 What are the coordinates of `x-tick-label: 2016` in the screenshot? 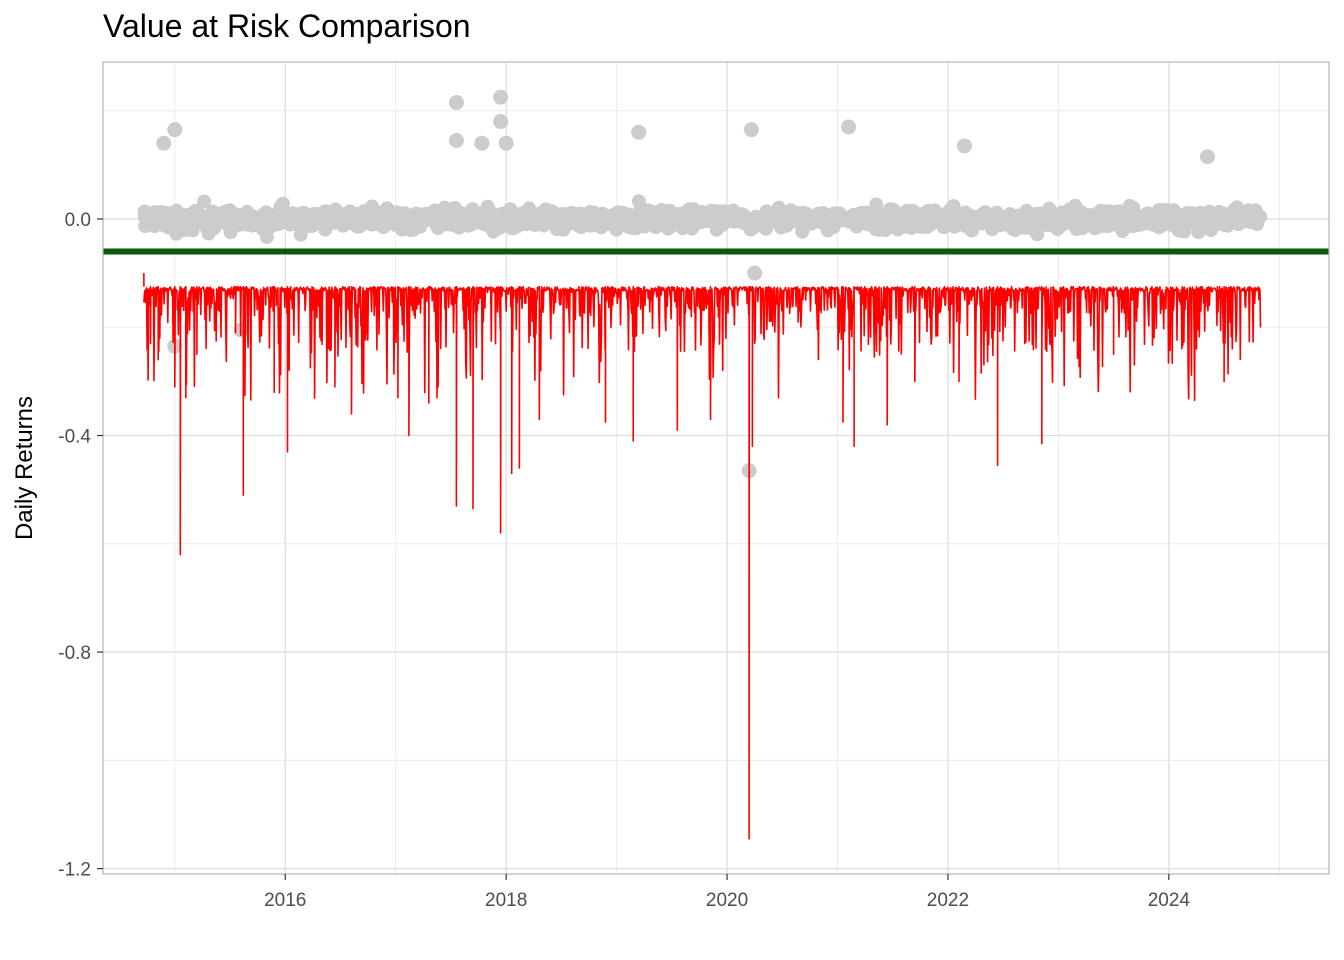 It's located at (285, 900).